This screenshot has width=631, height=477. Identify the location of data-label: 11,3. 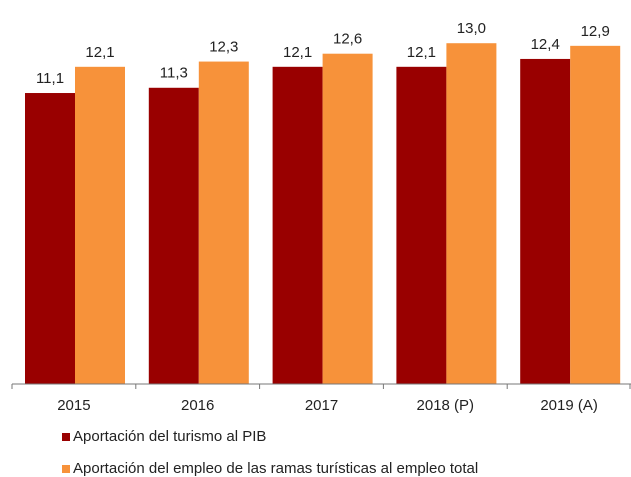
(174, 73).